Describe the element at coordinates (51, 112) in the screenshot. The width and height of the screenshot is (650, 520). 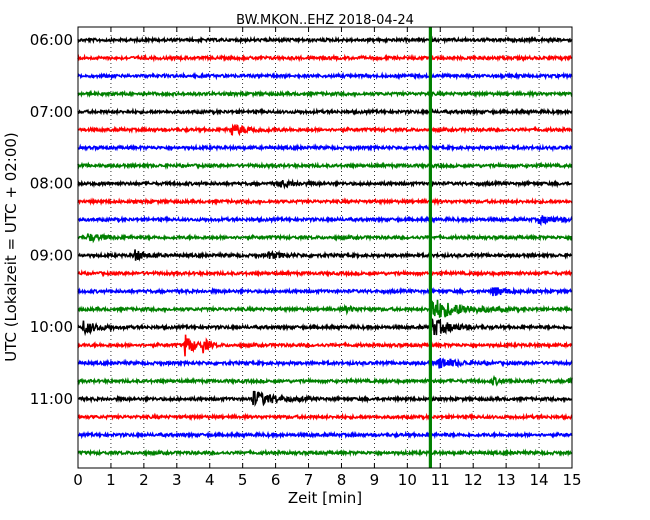
I see `y-tick-label: 07:00` at that location.